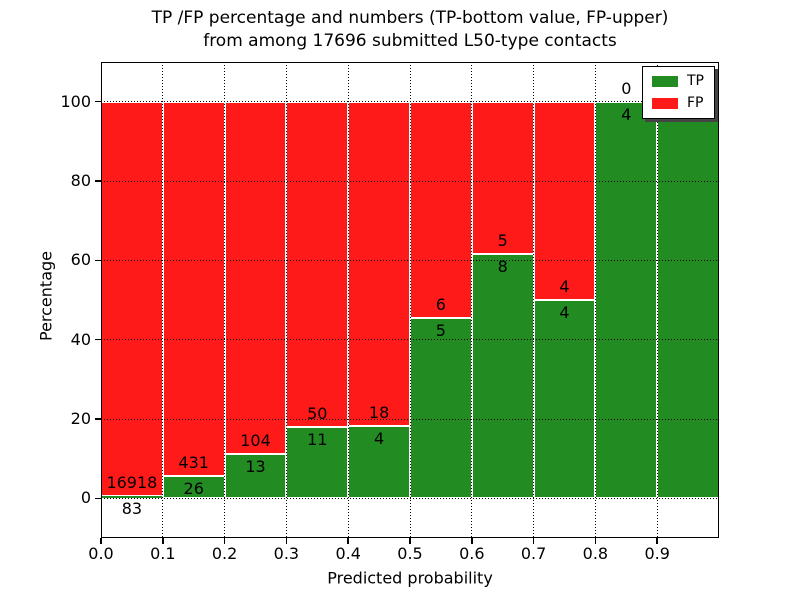 The image size is (800, 600). I want to click on fp-count-label: 431, so click(193, 462).